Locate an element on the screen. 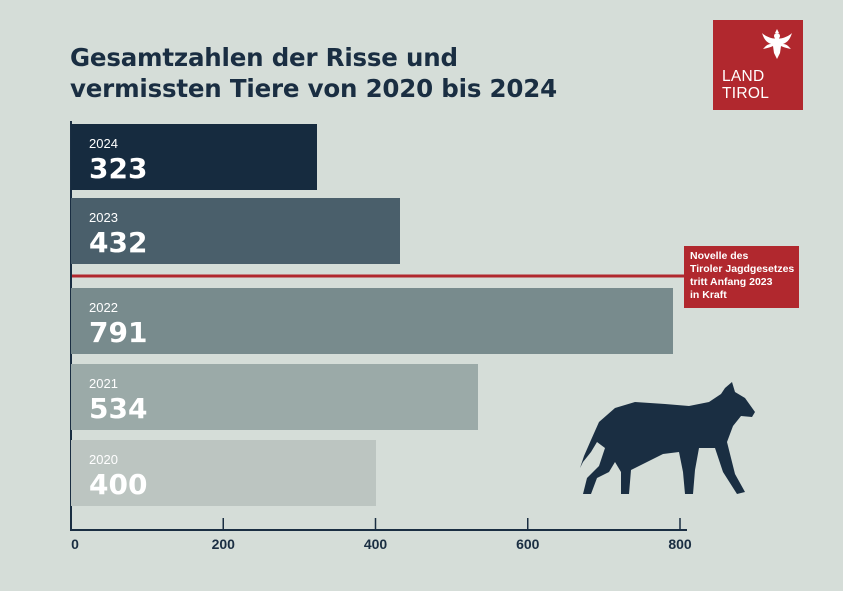 The width and height of the screenshot is (843, 591). bar-value-label: 534 is located at coordinates (118, 408).